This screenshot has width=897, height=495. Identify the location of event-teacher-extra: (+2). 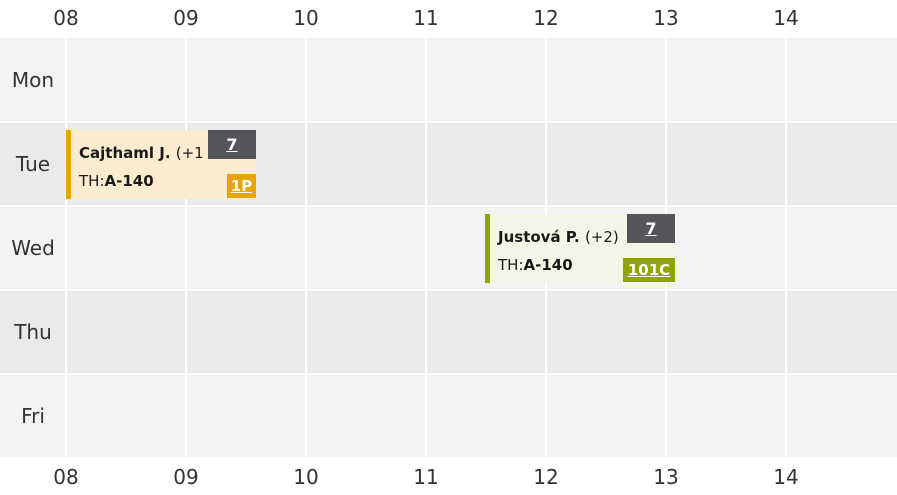
(601, 237).